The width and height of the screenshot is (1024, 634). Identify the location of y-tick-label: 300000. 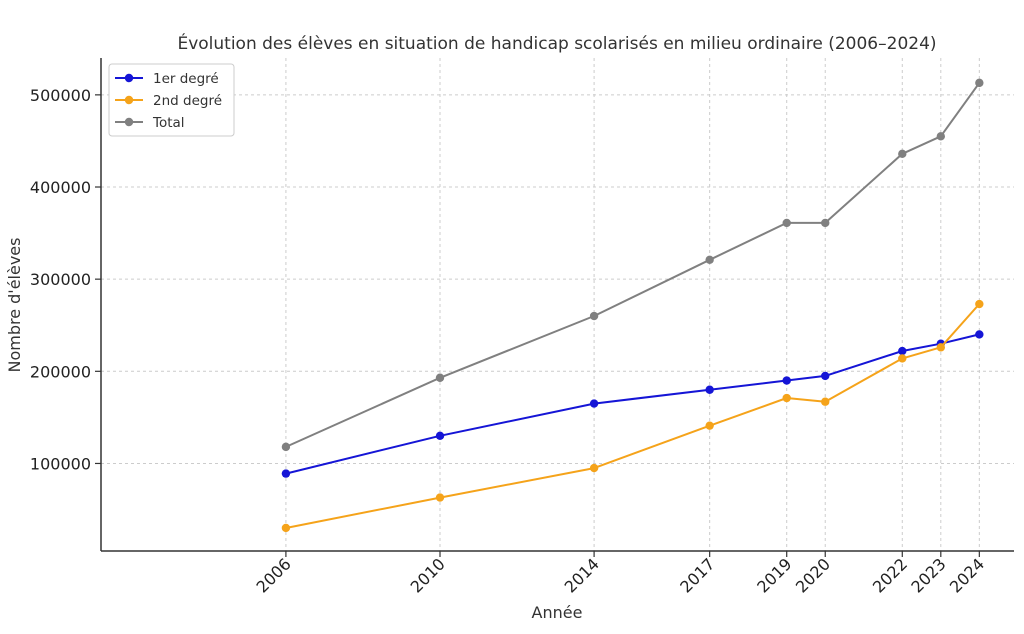
(60, 279).